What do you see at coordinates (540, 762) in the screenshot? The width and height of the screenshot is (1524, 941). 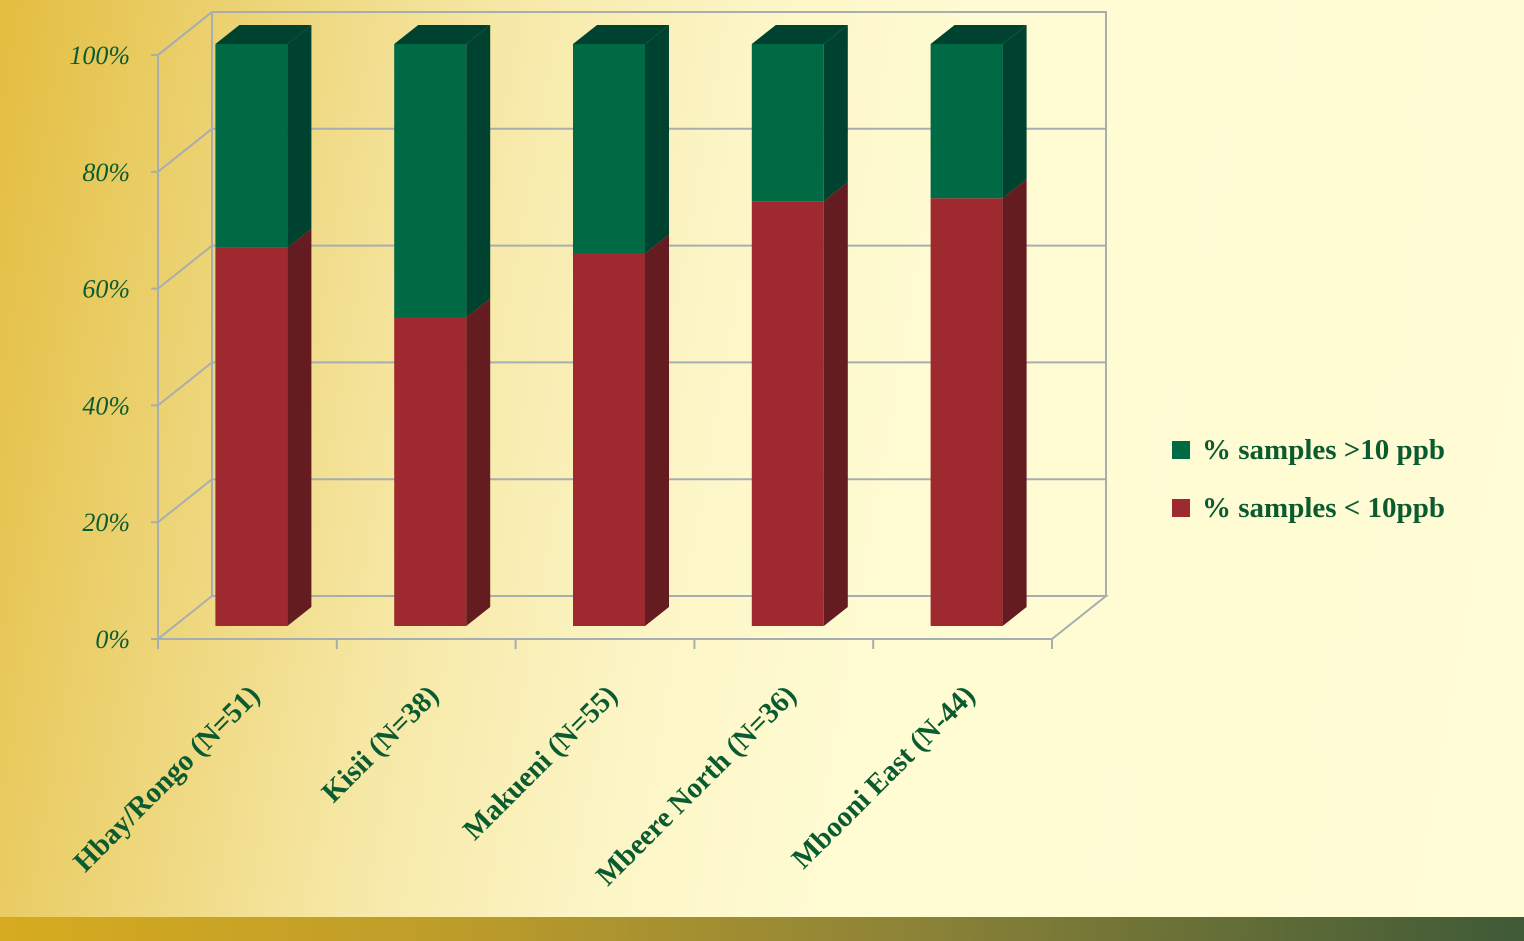 I see `x-tick-label: Makueni (N=55)` at bounding box center [540, 762].